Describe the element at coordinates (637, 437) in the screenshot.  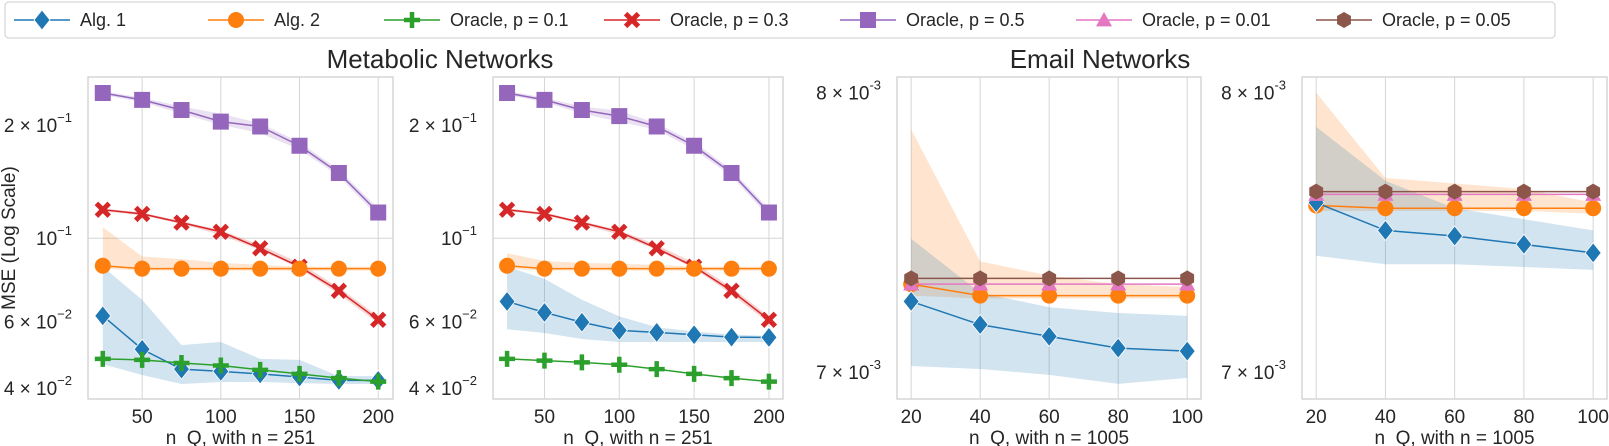
I see `x-axis-label: n_Q, with n = 251` at that location.